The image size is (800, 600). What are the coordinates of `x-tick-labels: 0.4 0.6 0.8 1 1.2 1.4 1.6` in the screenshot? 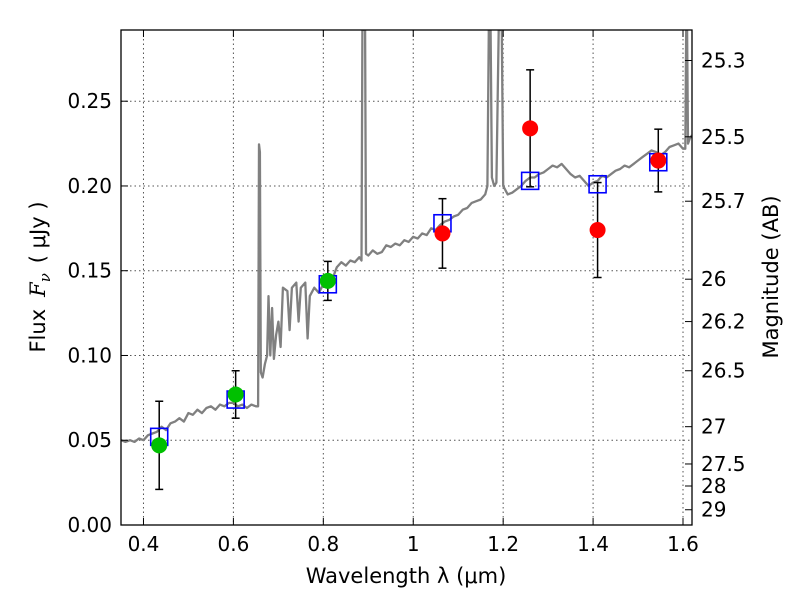 It's located at (413, 544).